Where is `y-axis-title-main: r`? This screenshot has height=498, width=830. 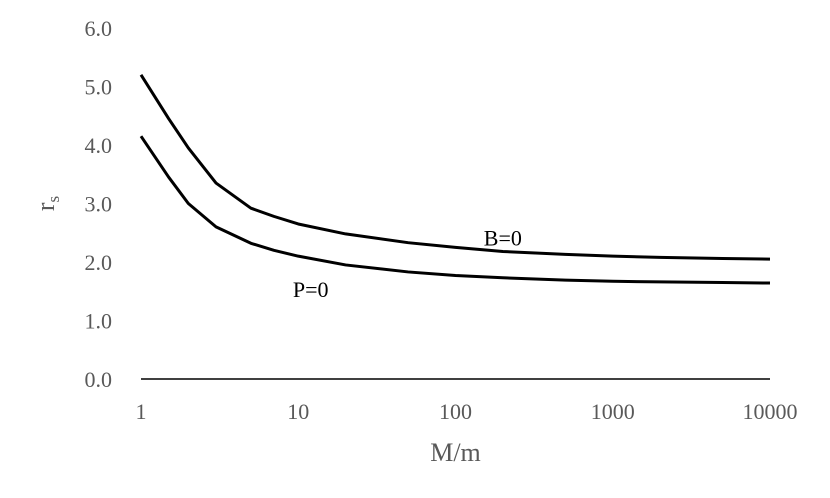 y-axis-title-main: r is located at coordinates (45, 206).